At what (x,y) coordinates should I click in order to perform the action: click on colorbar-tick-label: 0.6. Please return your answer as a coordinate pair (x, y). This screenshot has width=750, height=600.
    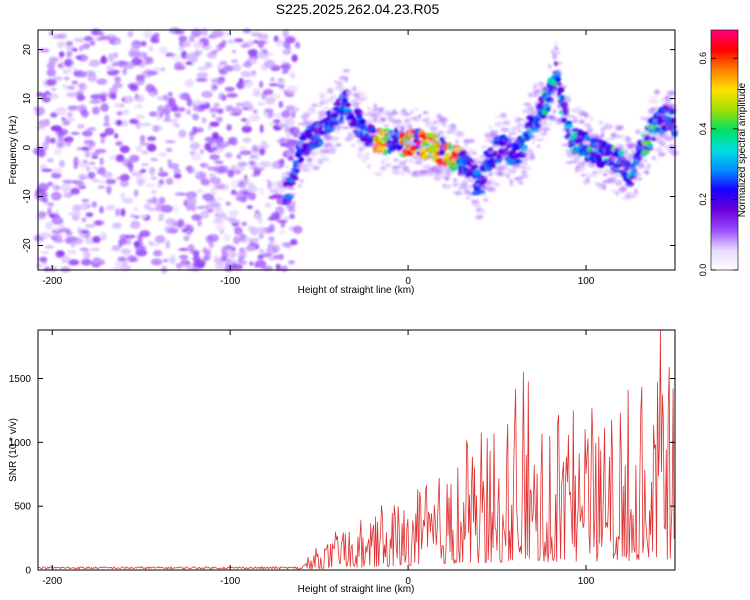
    Looking at the image, I should click on (703, 58).